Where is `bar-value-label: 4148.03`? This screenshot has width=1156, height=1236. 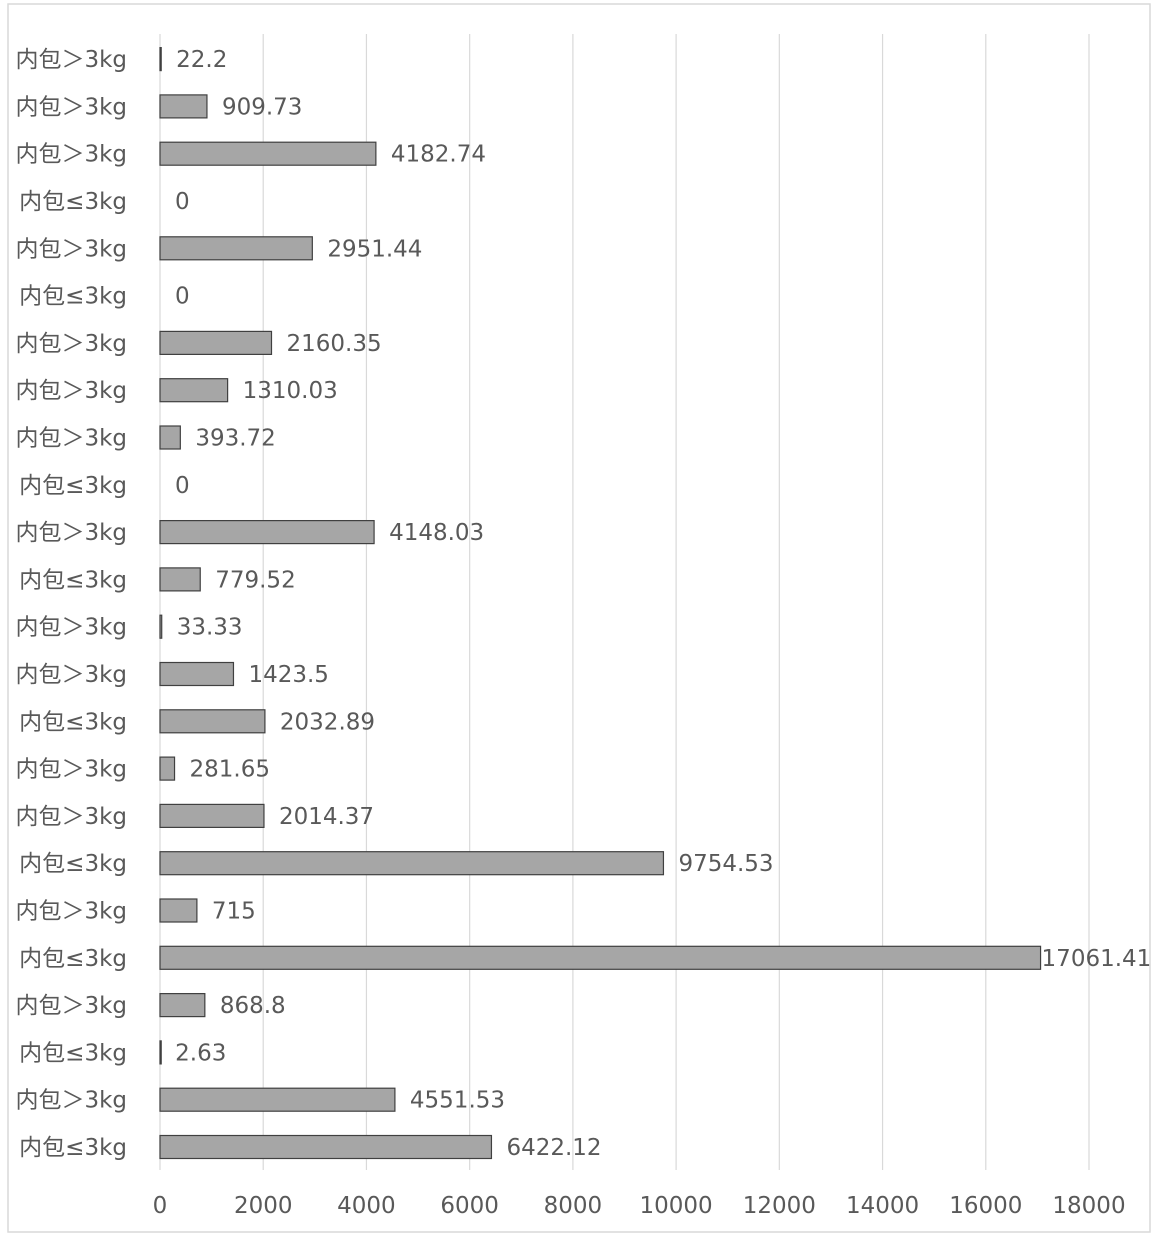 bar-value-label: 4148.03 is located at coordinates (436, 533).